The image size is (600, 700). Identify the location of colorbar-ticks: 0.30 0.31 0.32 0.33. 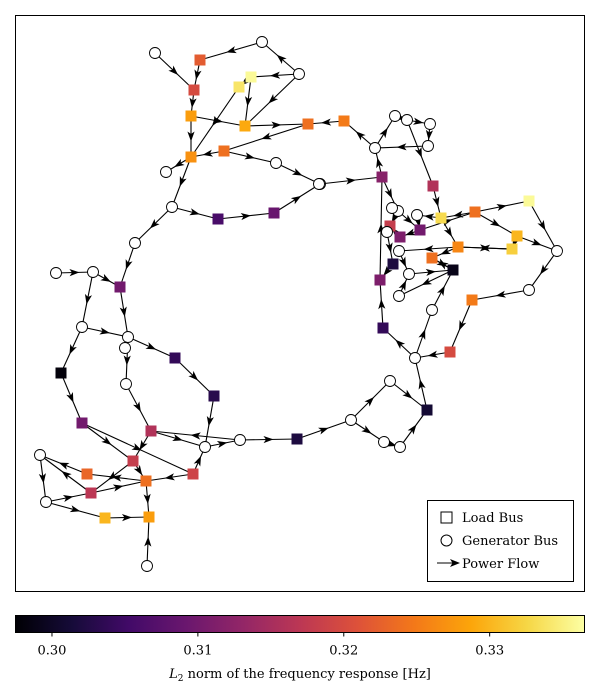
(270, 645).